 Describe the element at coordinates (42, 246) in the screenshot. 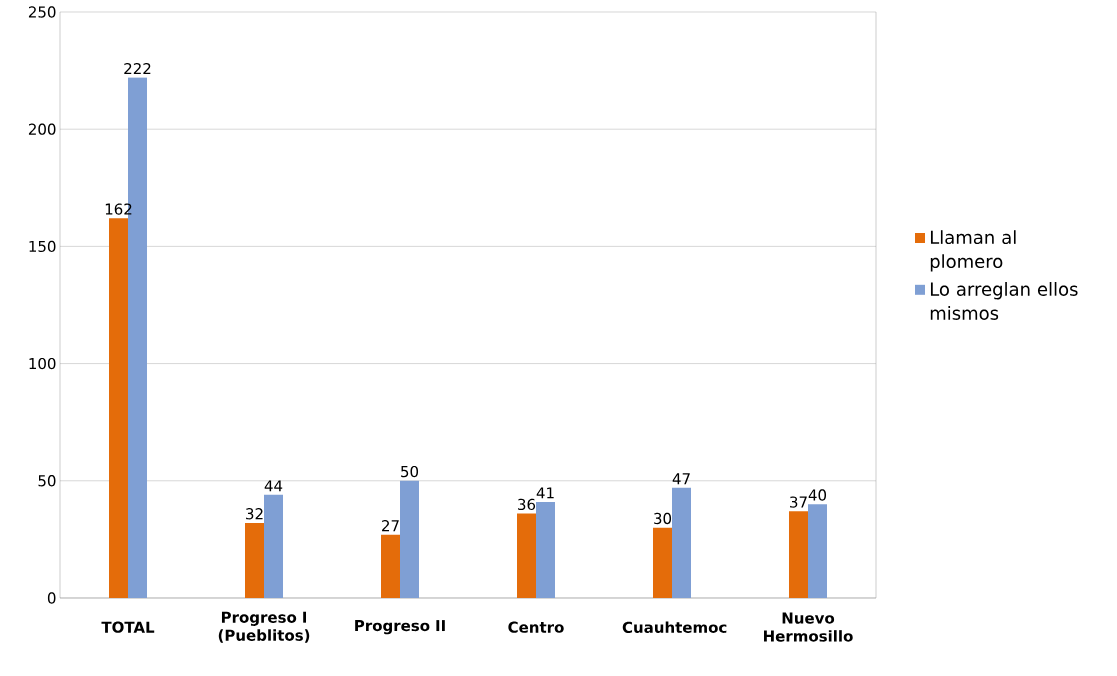

I see `y-tick-label: 150` at that location.